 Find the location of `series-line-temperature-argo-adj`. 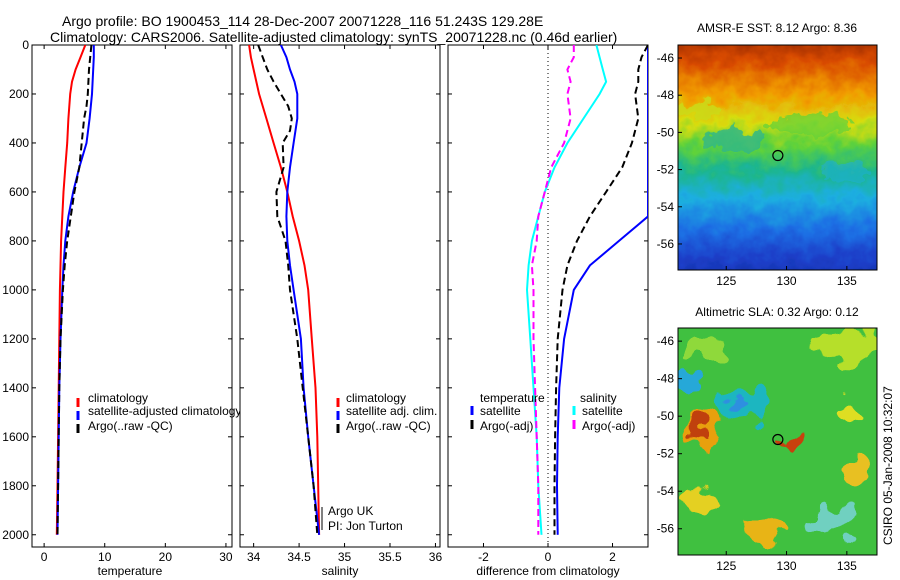

series-line-temperature-argo-adj is located at coordinates (600, 290).